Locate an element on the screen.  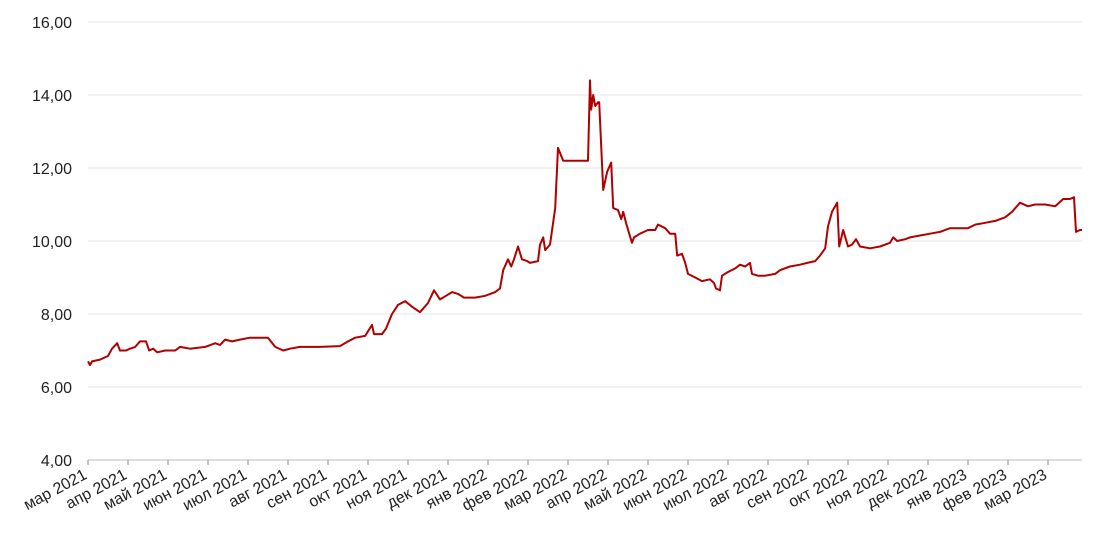
y-tick-label: 4,00 is located at coordinates (56, 461).